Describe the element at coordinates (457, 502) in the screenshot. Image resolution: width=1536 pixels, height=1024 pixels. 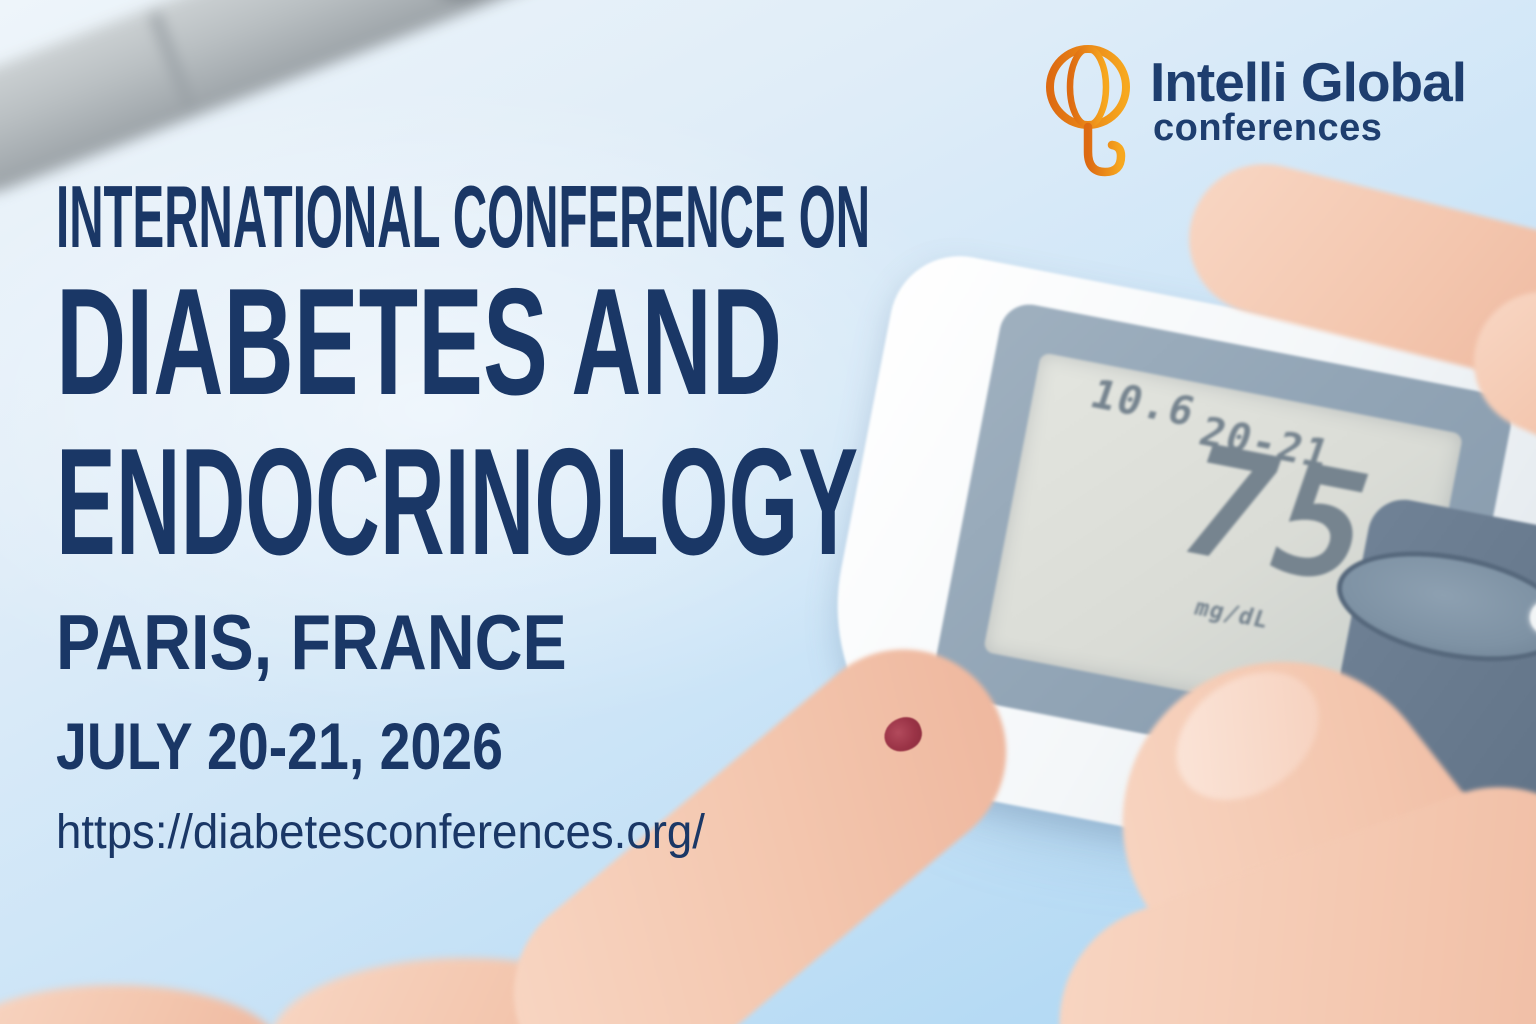
I see `event-title-line2: ENDOCRINOLOGY` at that location.